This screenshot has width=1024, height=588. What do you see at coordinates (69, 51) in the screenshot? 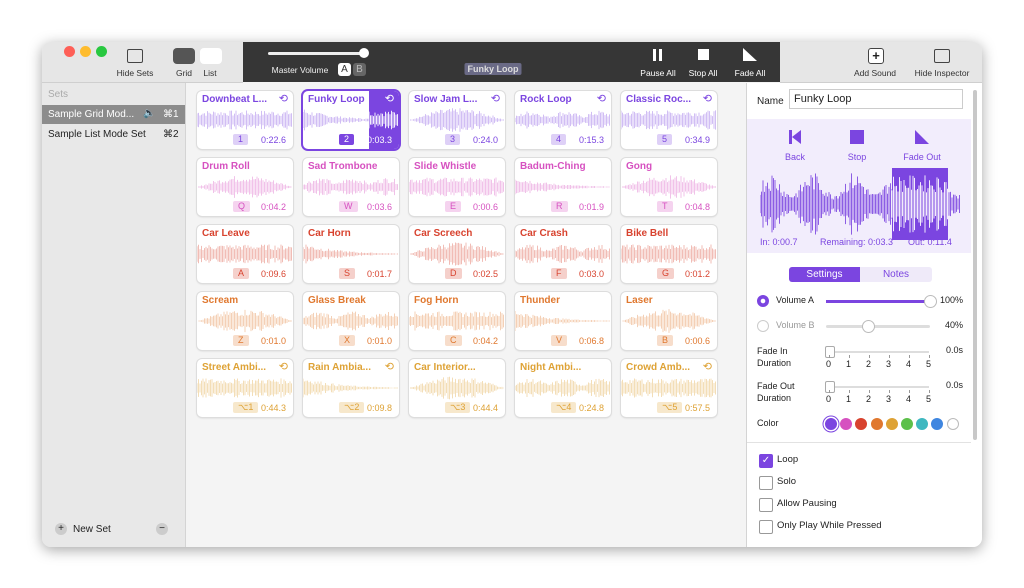
I see `close` at bounding box center [69, 51].